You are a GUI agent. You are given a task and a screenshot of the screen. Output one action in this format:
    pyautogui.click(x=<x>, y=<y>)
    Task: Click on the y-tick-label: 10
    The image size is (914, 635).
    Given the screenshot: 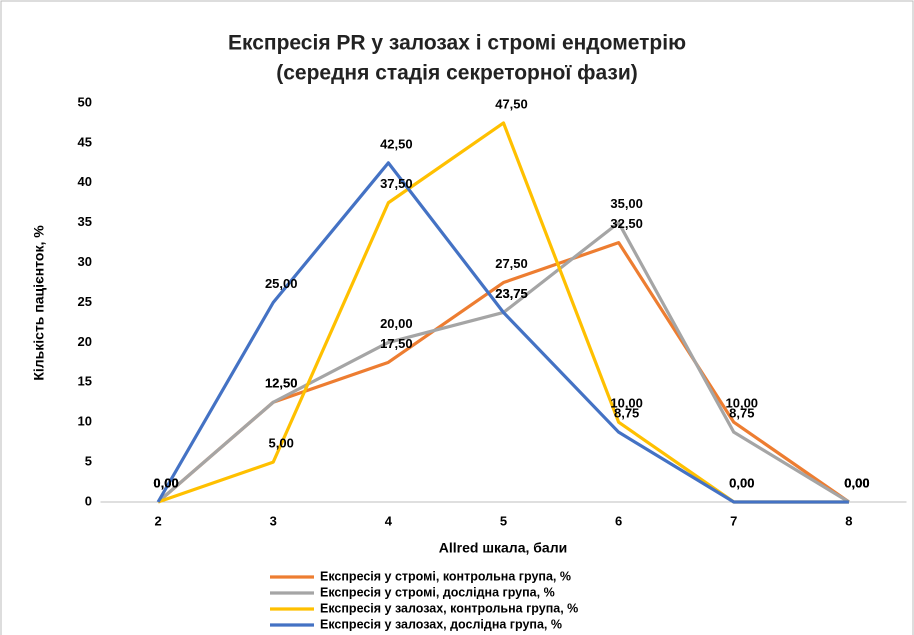 What is the action you would take?
    pyautogui.click(x=85, y=421)
    